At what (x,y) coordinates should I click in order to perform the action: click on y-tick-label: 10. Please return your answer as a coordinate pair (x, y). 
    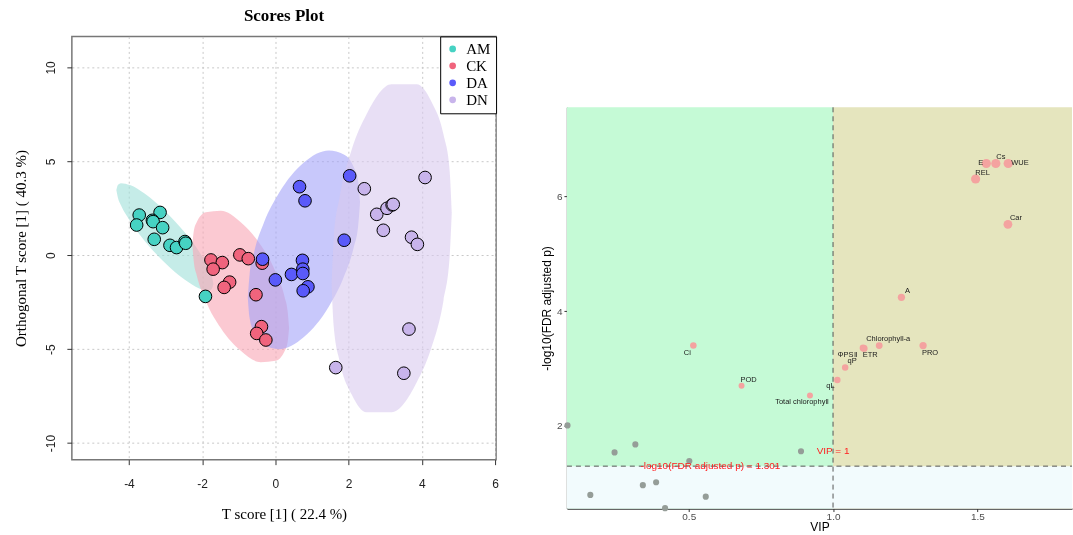
    Looking at the image, I should click on (51, 67).